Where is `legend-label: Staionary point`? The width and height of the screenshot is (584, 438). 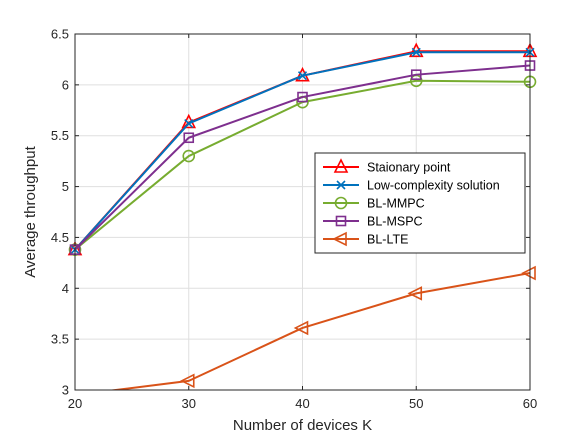 legend-label: Staionary point is located at coordinates (409, 168).